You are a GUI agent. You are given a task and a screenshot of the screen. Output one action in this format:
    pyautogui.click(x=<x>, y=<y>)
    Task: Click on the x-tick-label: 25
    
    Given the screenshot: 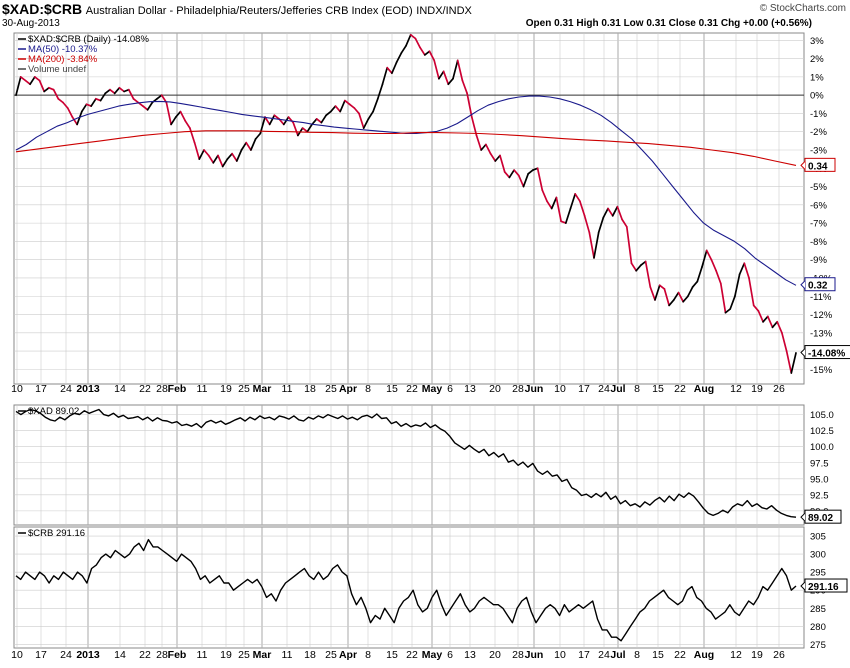 What is the action you would take?
    pyautogui.click(x=244, y=389)
    